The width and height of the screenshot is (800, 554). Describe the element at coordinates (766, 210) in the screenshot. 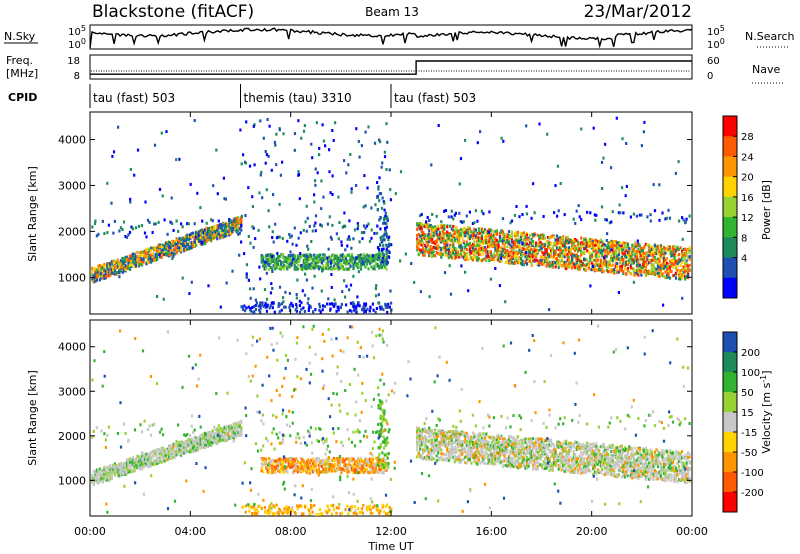

I see `power-colorbar-label: Power [dB]` at that location.